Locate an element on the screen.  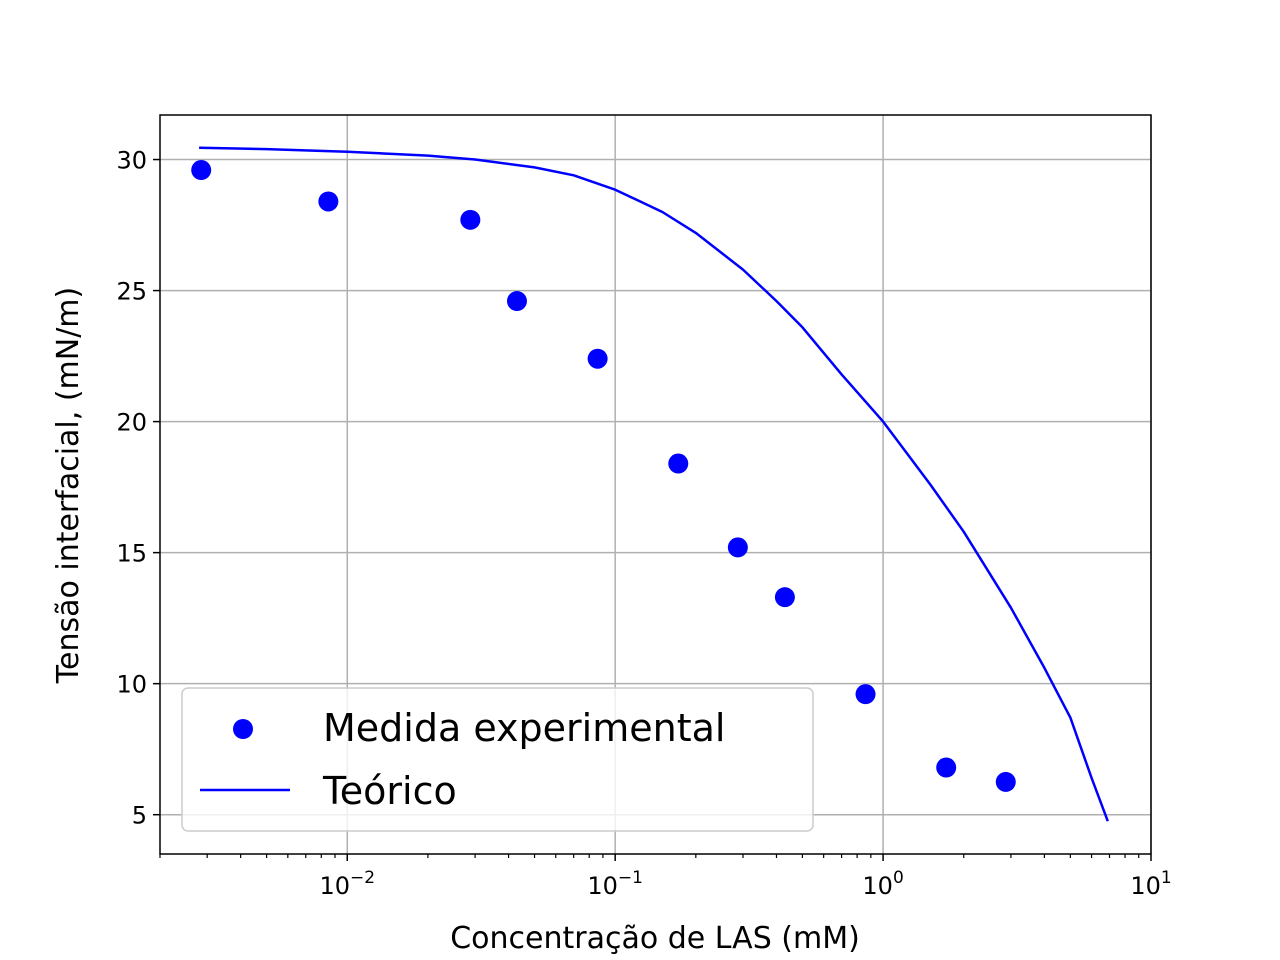
x-tick-label: 10⁰ is located at coordinates (882, 884).